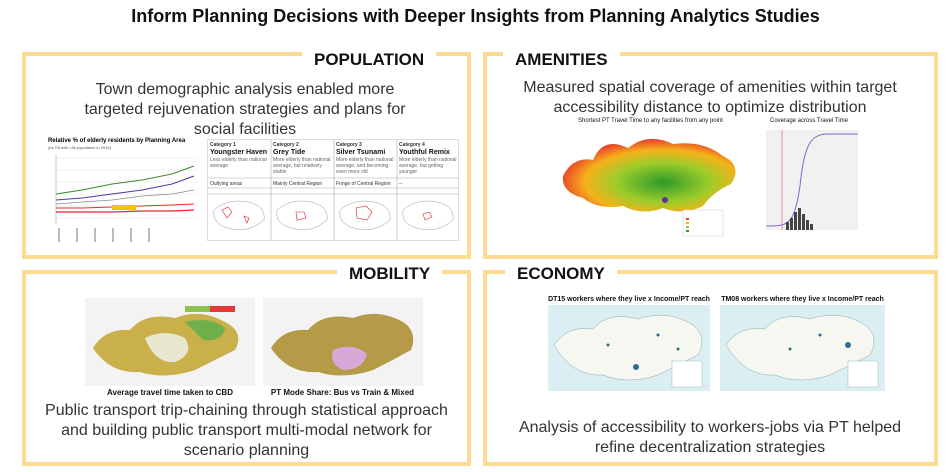 The height and width of the screenshot is (472, 951). Describe the element at coordinates (226, 184) in the screenshot. I see `category-region: Outlying areas` at that location.